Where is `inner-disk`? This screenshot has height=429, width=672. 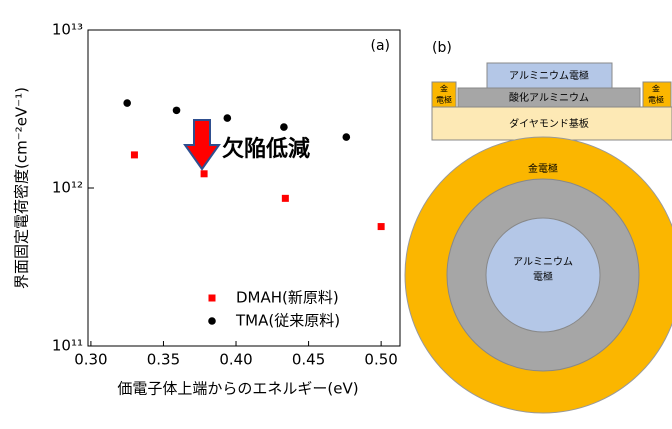 inner-disk is located at coordinates (543, 275).